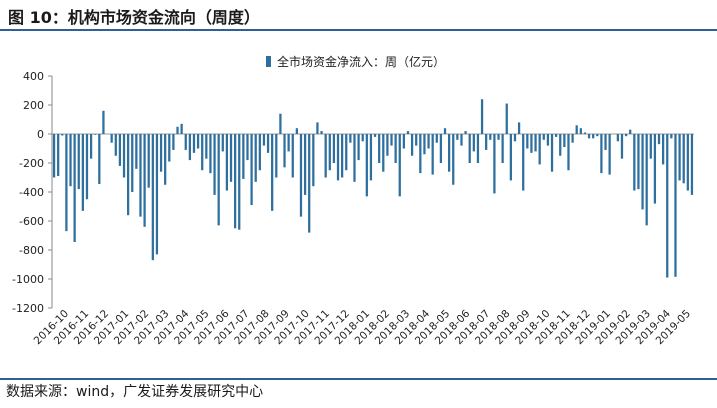 Image resolution: width=717 pixels, height=408 pixels. Describe the element at coordinates (358, 30) in the screenshot. I see `title-rule` at that location.